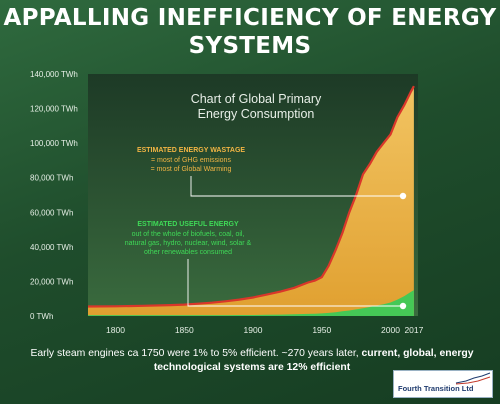  Describe the element at coordinates (390, 330) in the screenshot. I see `x-tick-label: 2000` at that location.